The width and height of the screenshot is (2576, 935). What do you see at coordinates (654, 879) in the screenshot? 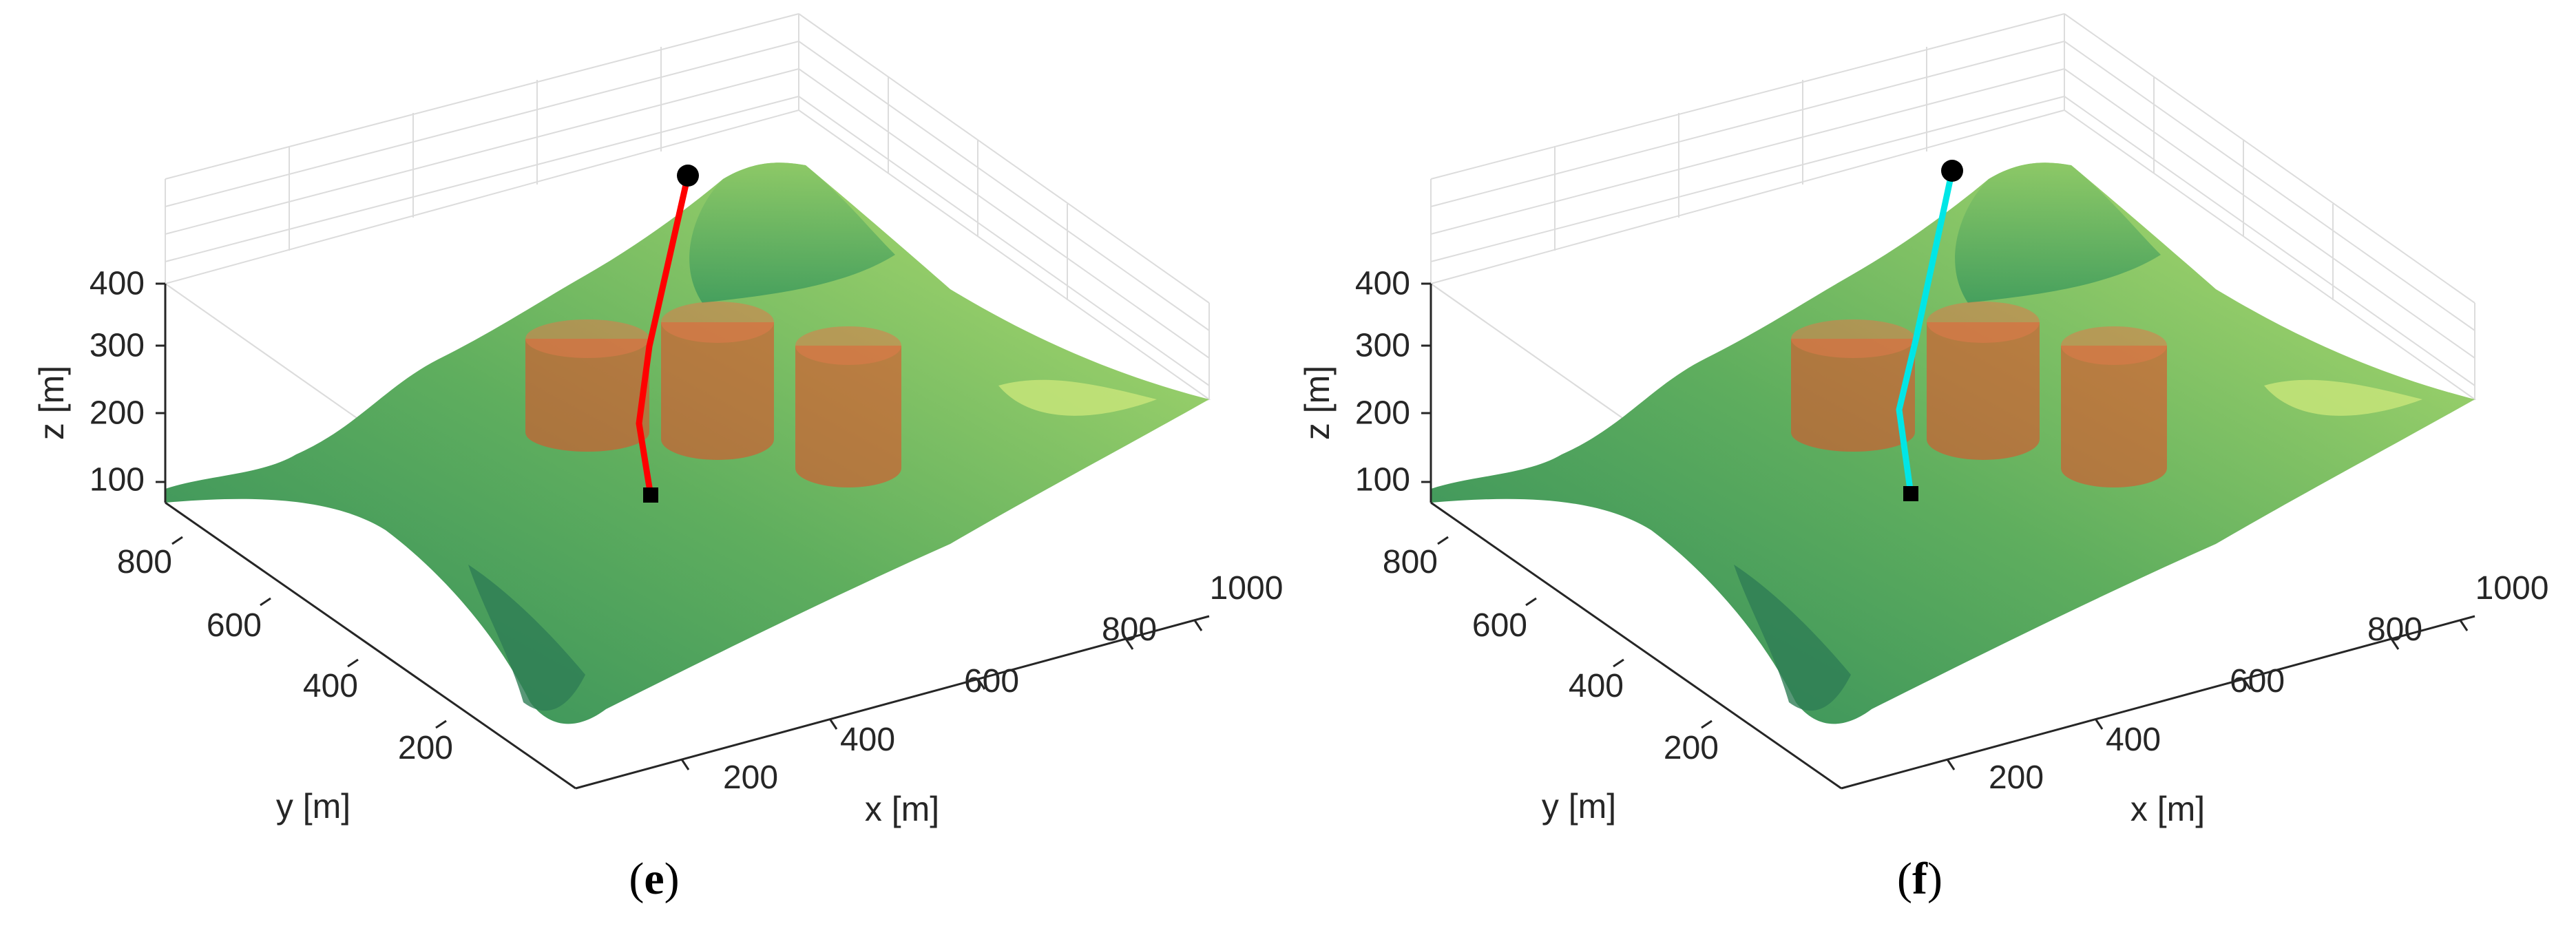
I see `panel-caption-e: (e)` at bounding box center [654, 879].